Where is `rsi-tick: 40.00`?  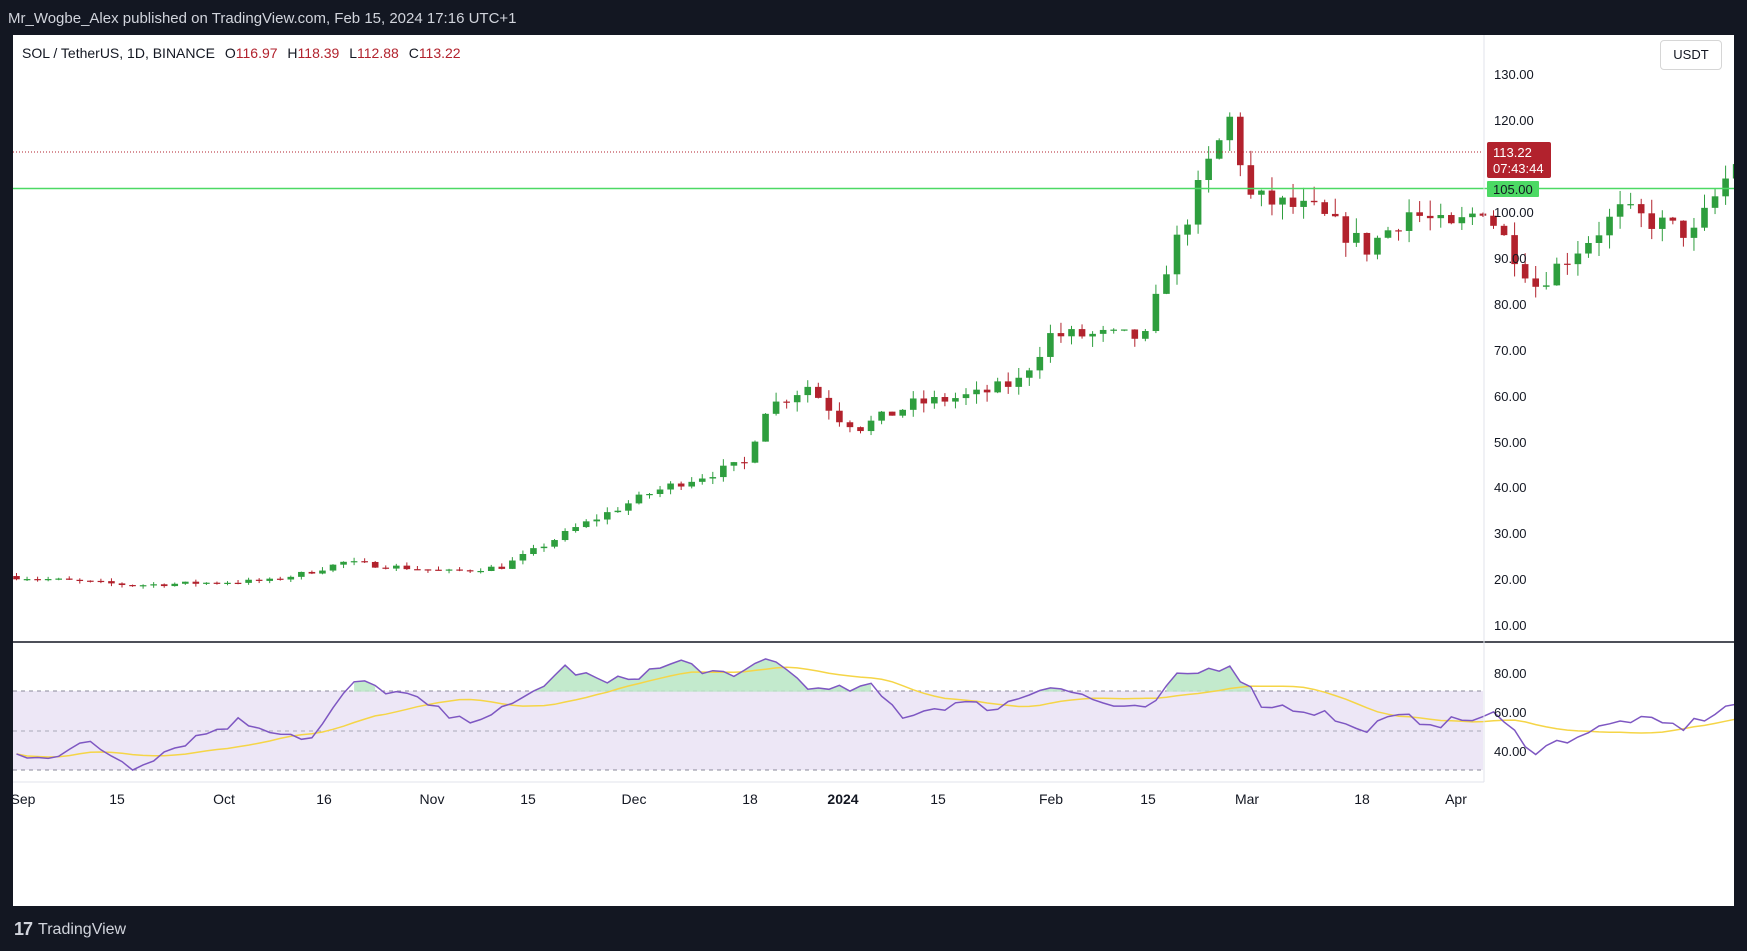
rsi-tick: 40.00 is located at coordinates (1510, 751).